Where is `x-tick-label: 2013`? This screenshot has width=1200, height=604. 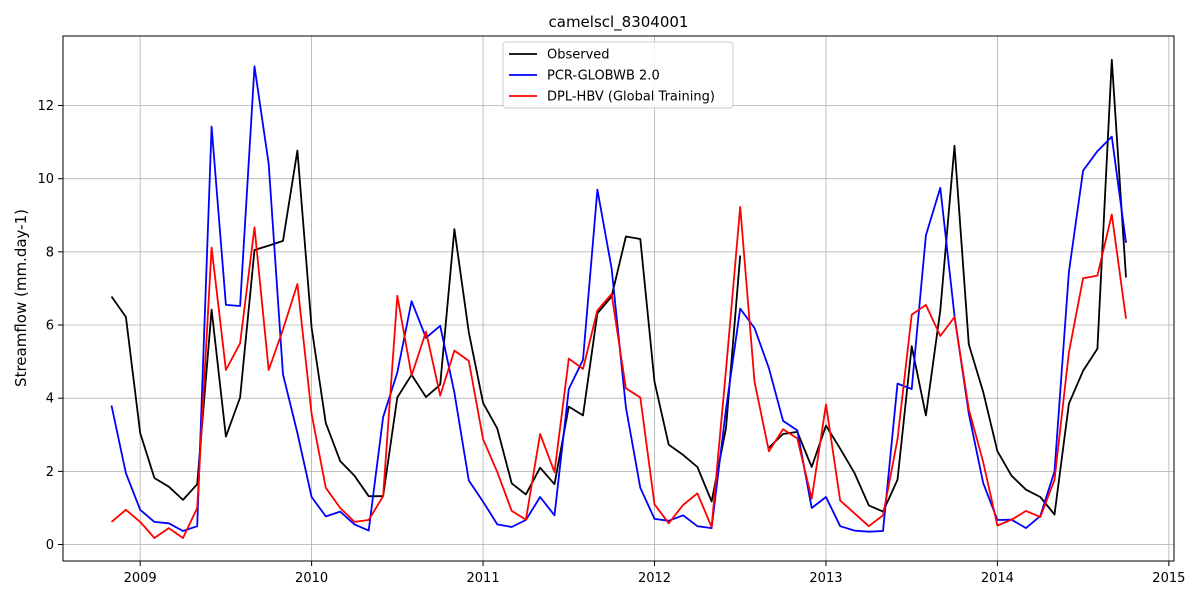 x-tick-label: 2013 is located at coordinates (825, 578).